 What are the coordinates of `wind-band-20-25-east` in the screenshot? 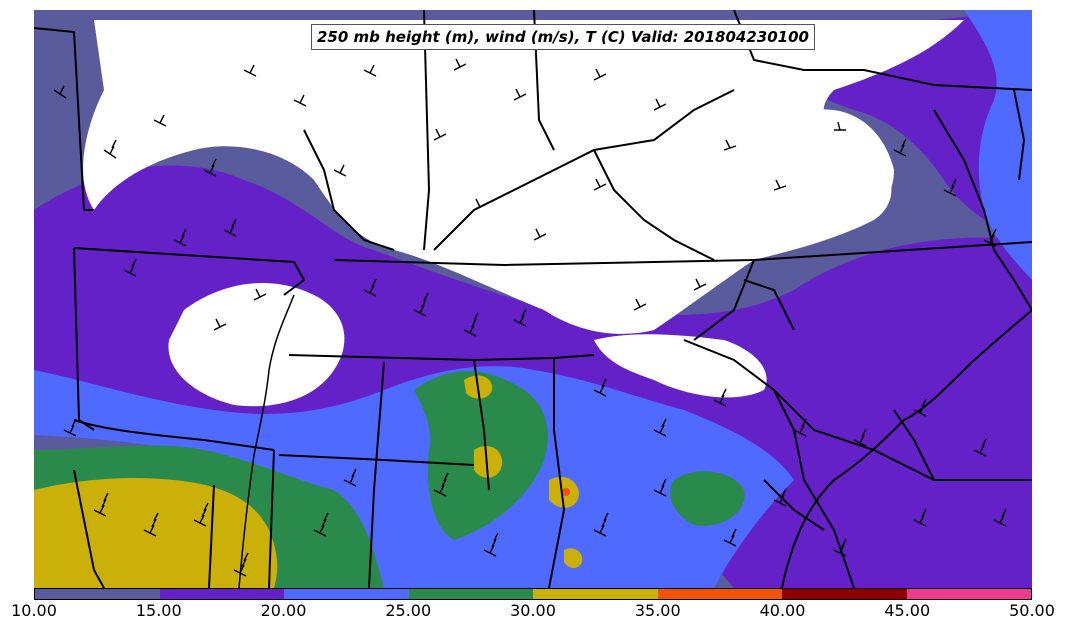 It's located at (998, 145).